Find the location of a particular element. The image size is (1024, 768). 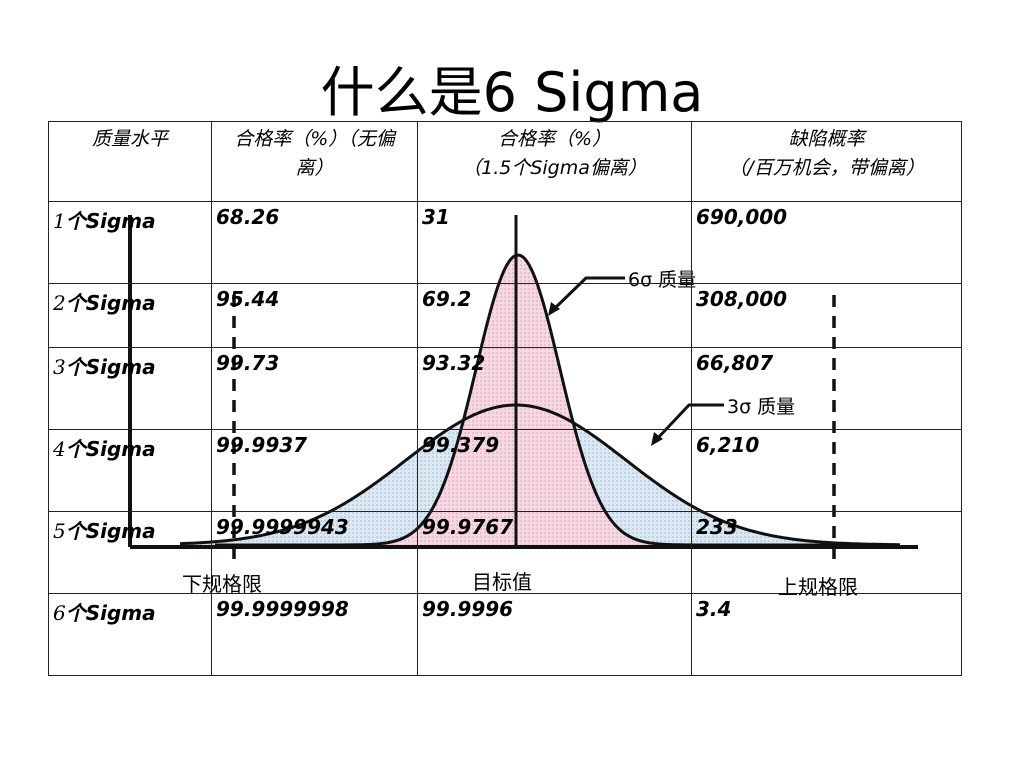

sigma-level-cell: 5个Sigma is located at coordinates (130, 552).